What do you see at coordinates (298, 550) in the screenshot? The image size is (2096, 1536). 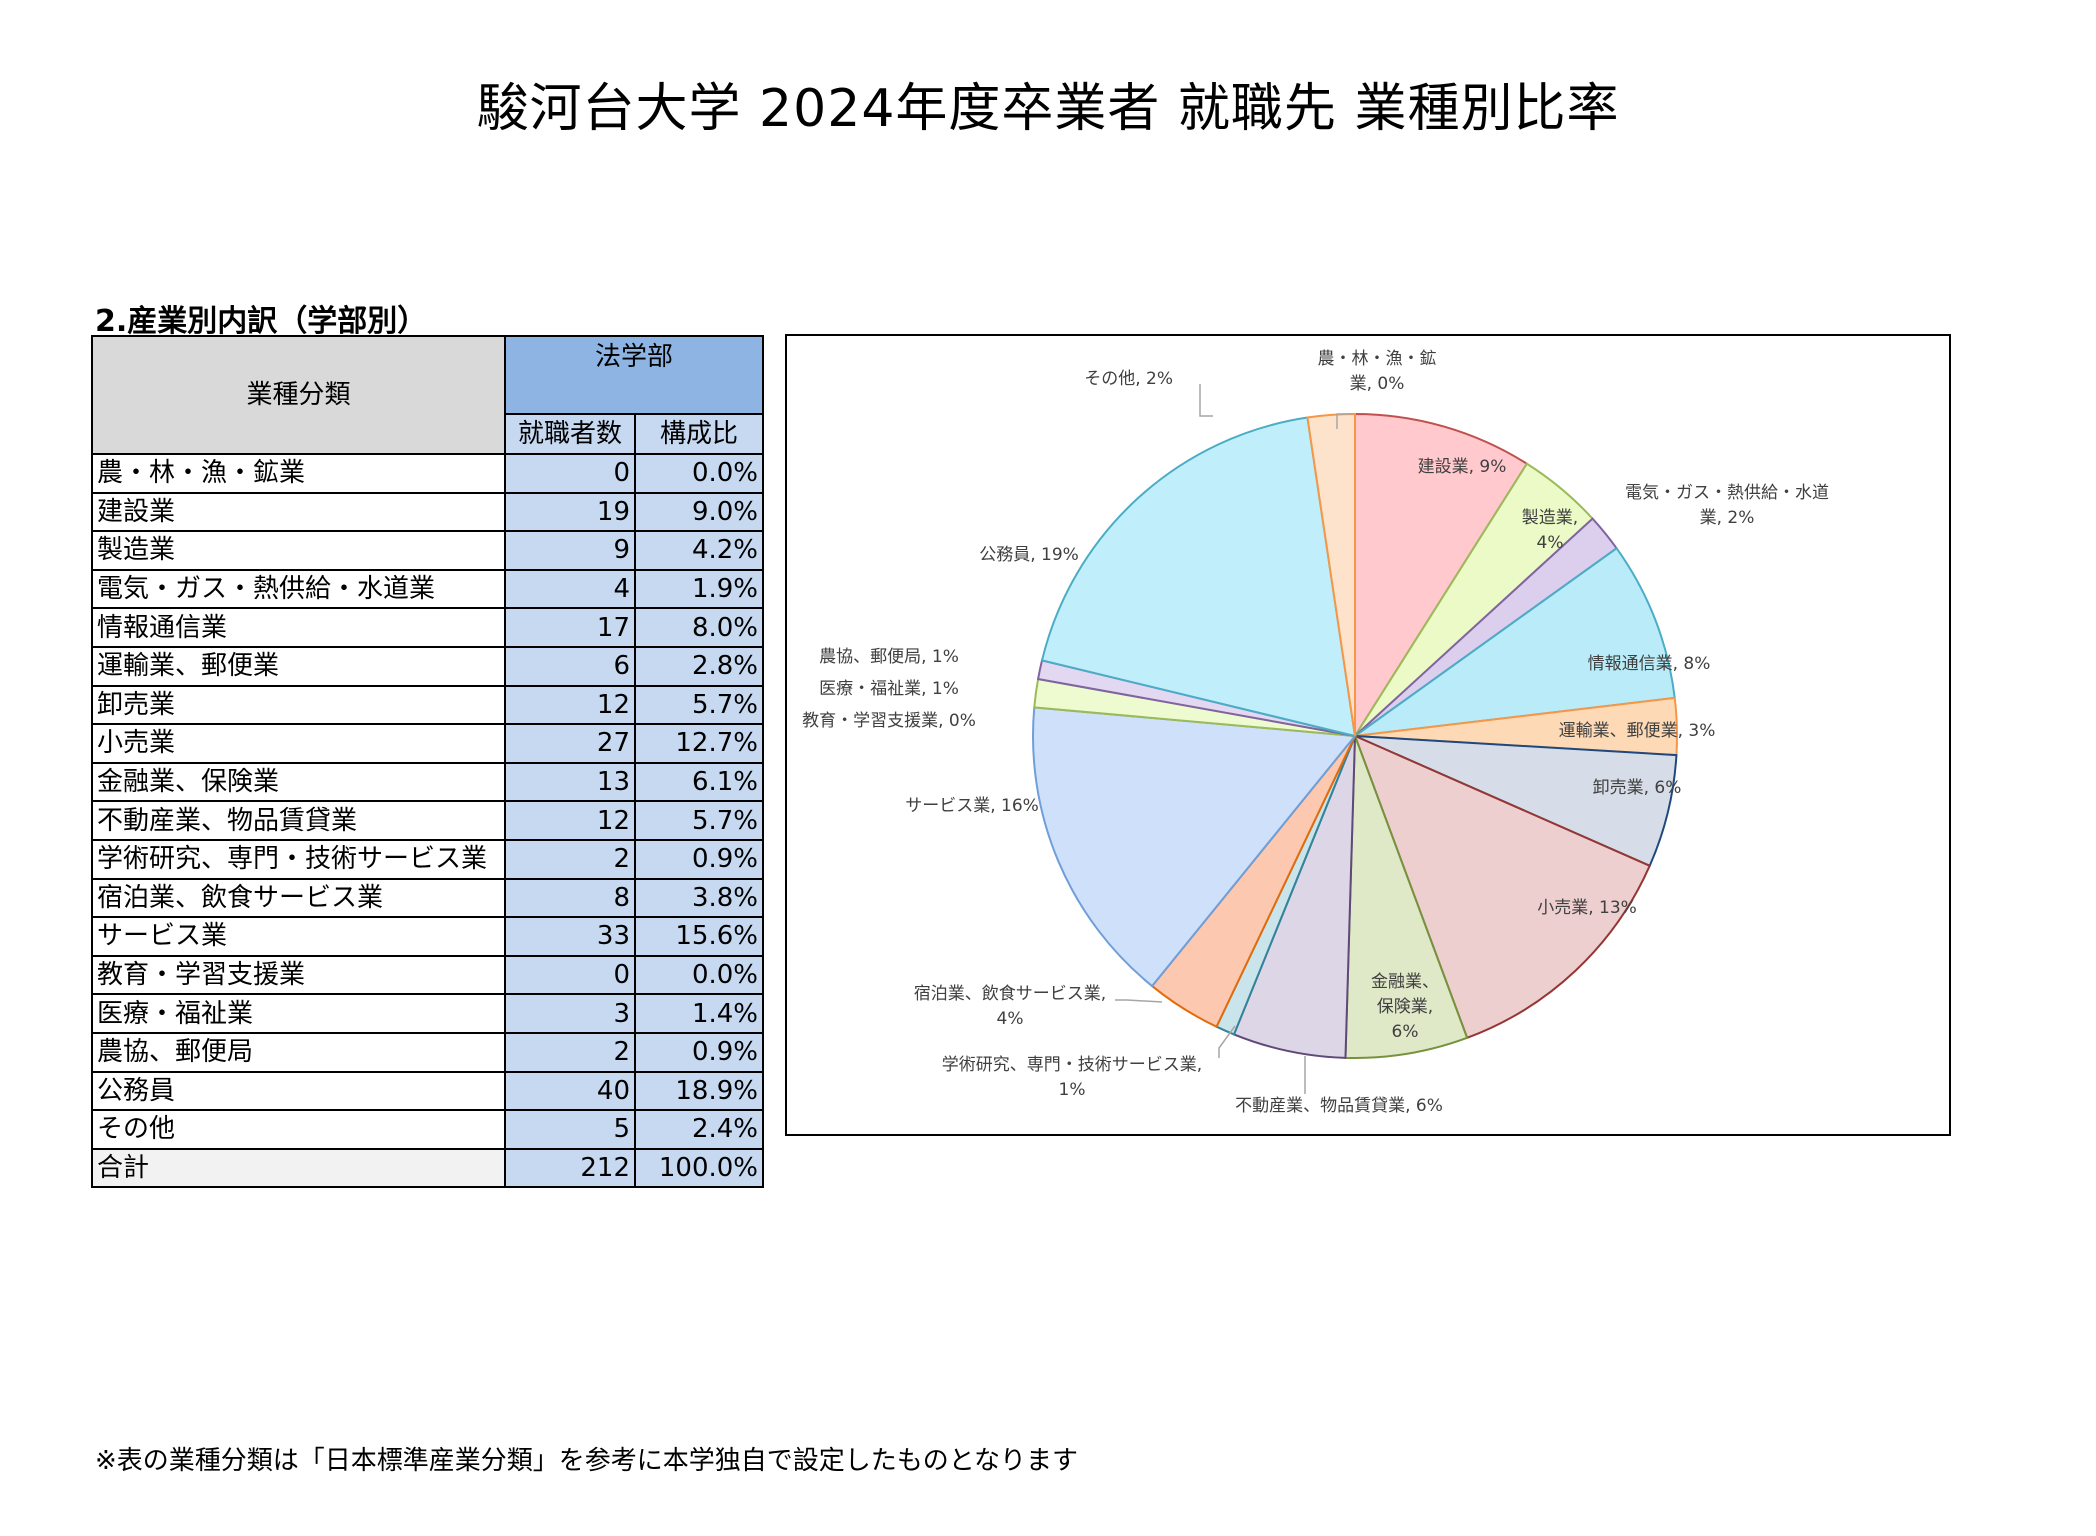 I see `category-cell: 製造業` at bounding box center [298, 550].